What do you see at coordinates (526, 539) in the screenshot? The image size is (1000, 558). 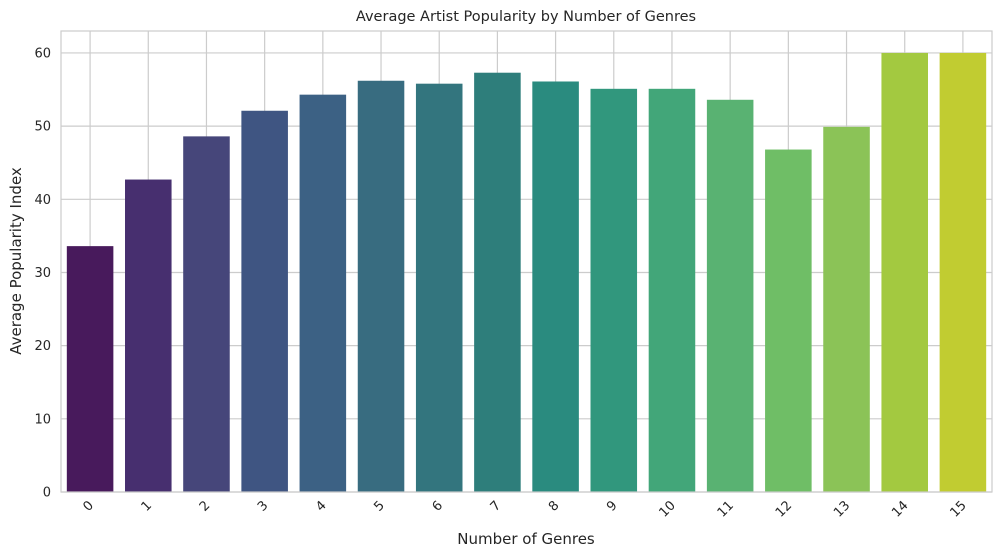 I see `x-axis-label: Number of Genres` at bounding box center [526, 539].